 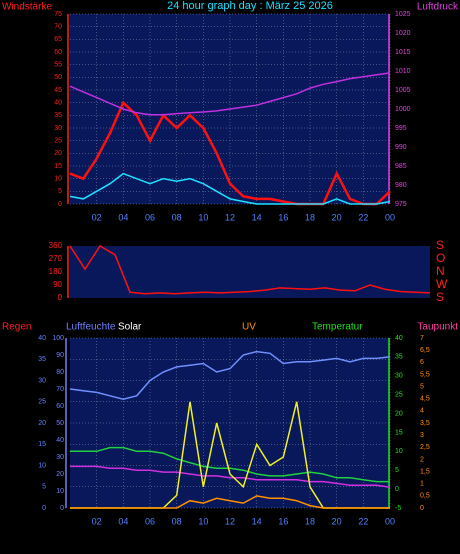 I want to click on y-tick-label: N, so click(x=440, y=271).